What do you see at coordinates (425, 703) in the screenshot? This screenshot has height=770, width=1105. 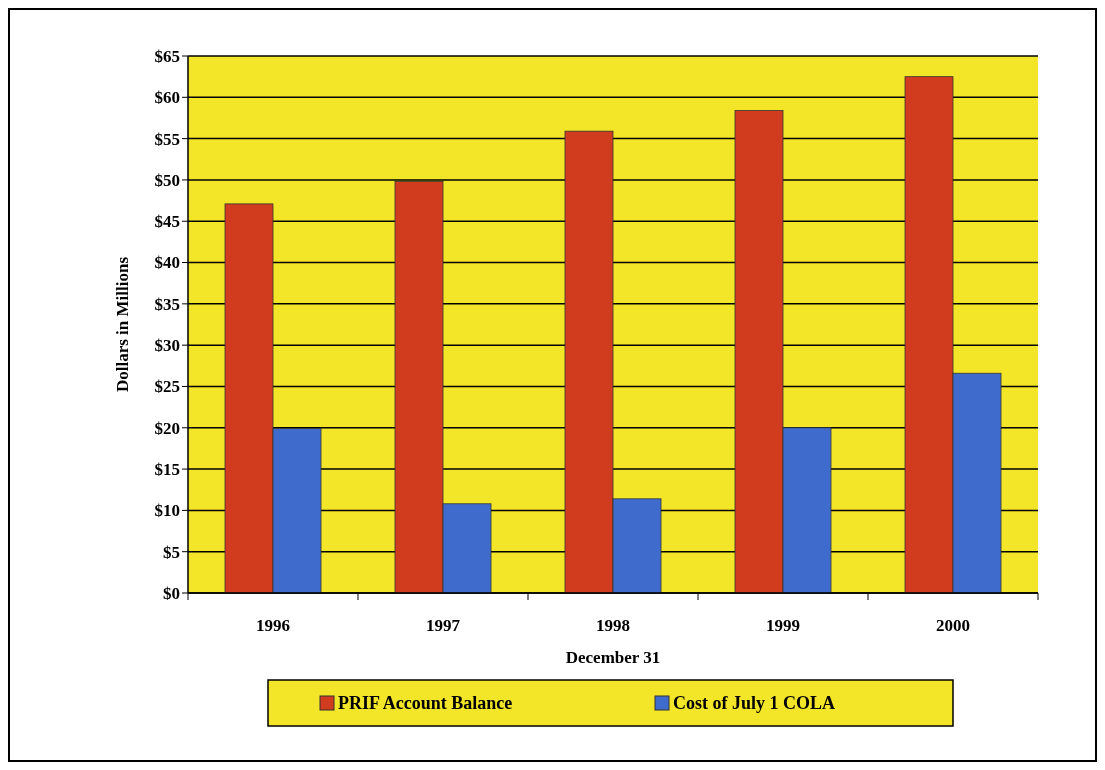 I see `legend-label: PRIF Account Balance` at bounding box center [425, 703].